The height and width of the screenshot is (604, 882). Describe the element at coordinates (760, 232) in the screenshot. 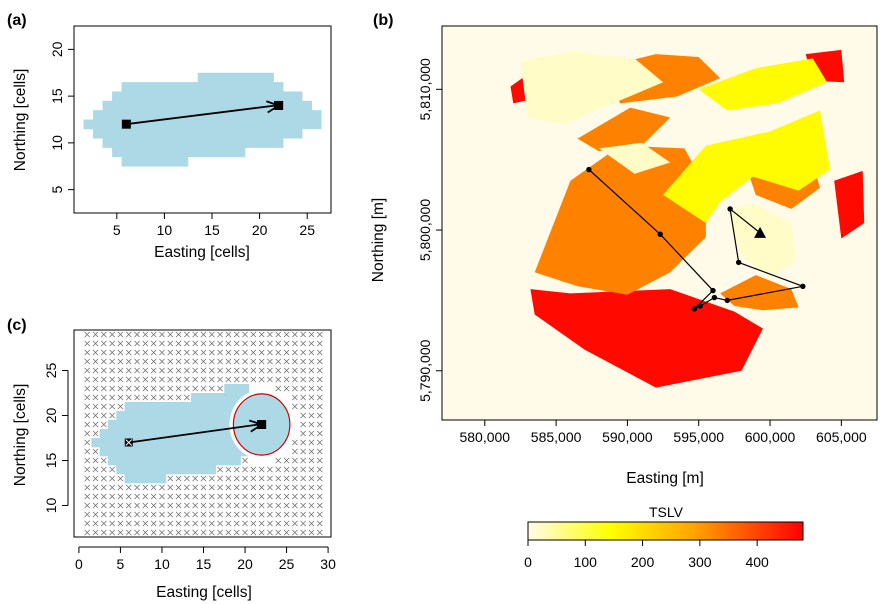

I see `track-end-marker` at that location.